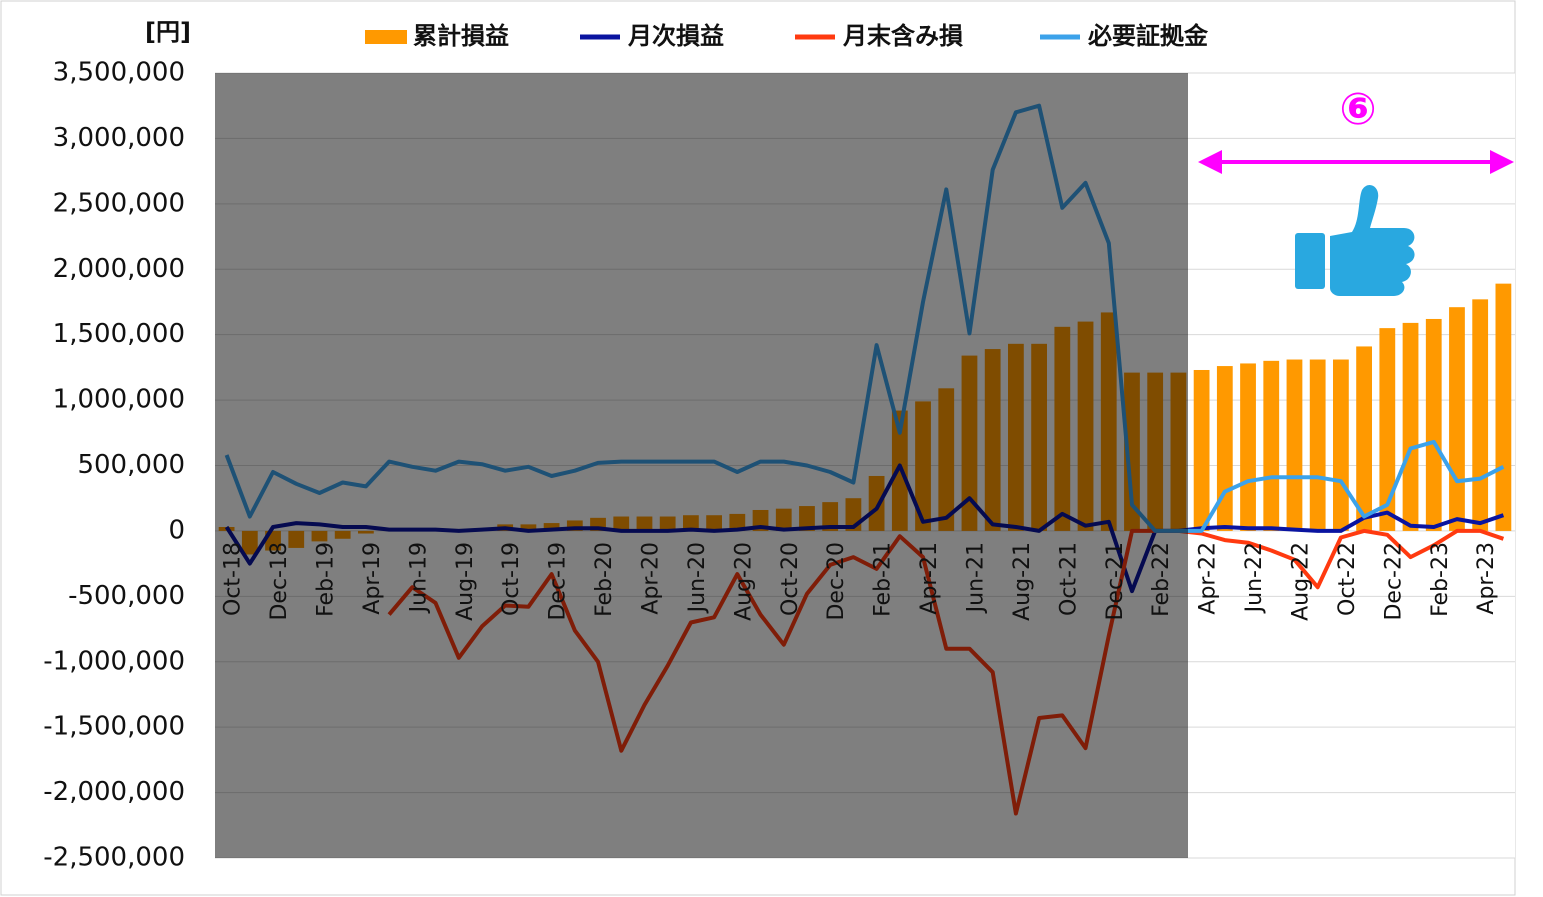 The image size is (1543, 897). Describe the element at coordinates (675, 36) in the screenshot. I see `legend-label: 月次損益` at that location.